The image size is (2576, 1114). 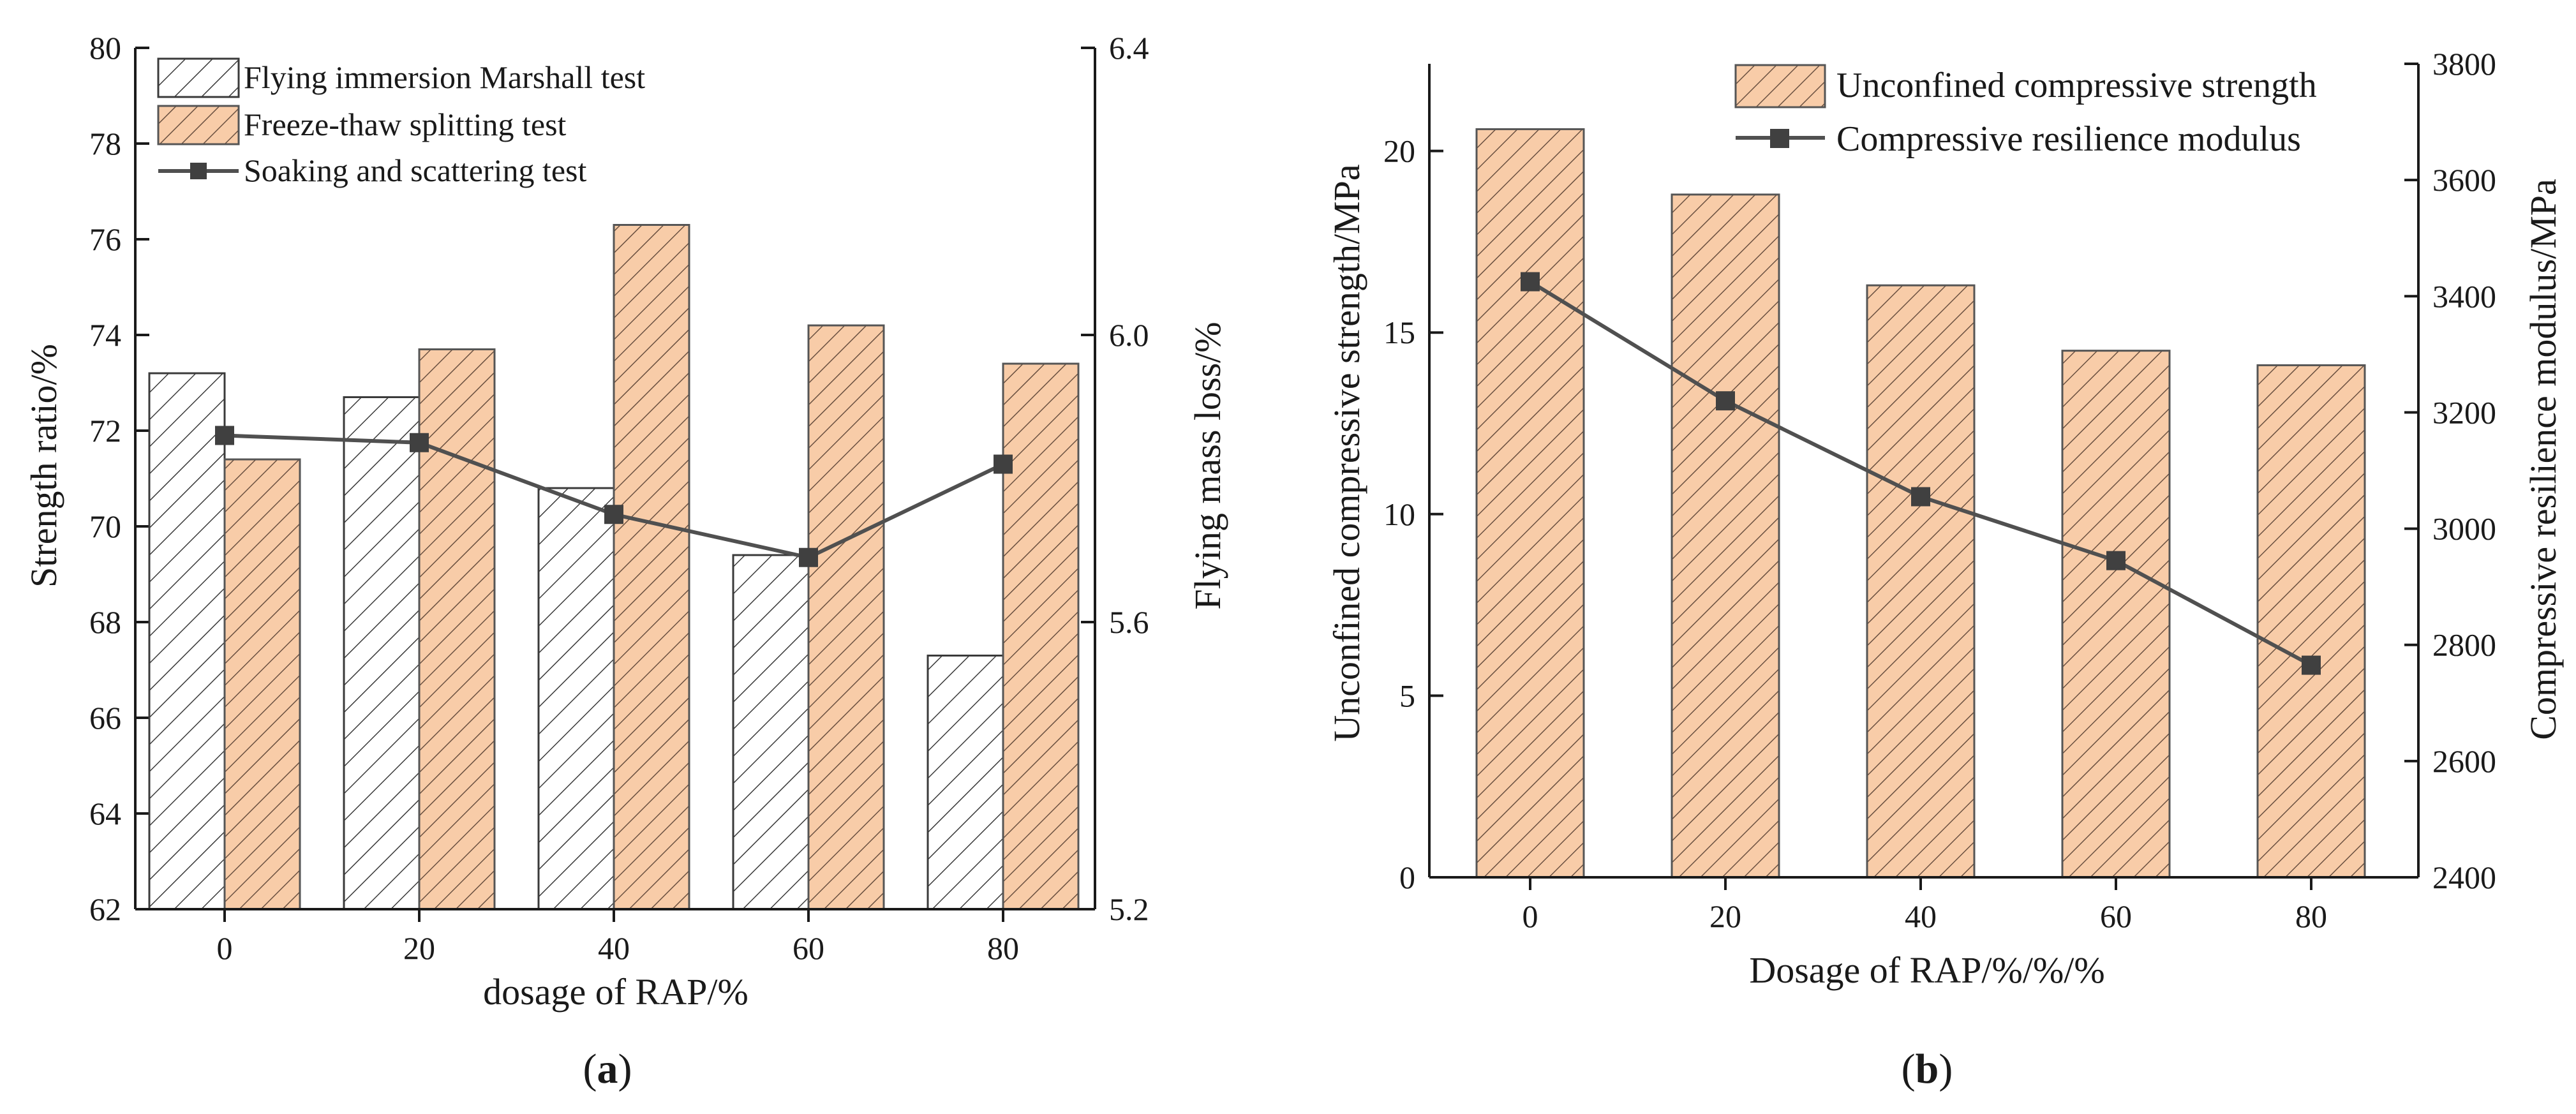 What do you see at coordinates (198, 77) in the screenshot?
I see `legend-swatch-marshall` at bounding box center [198, 77].